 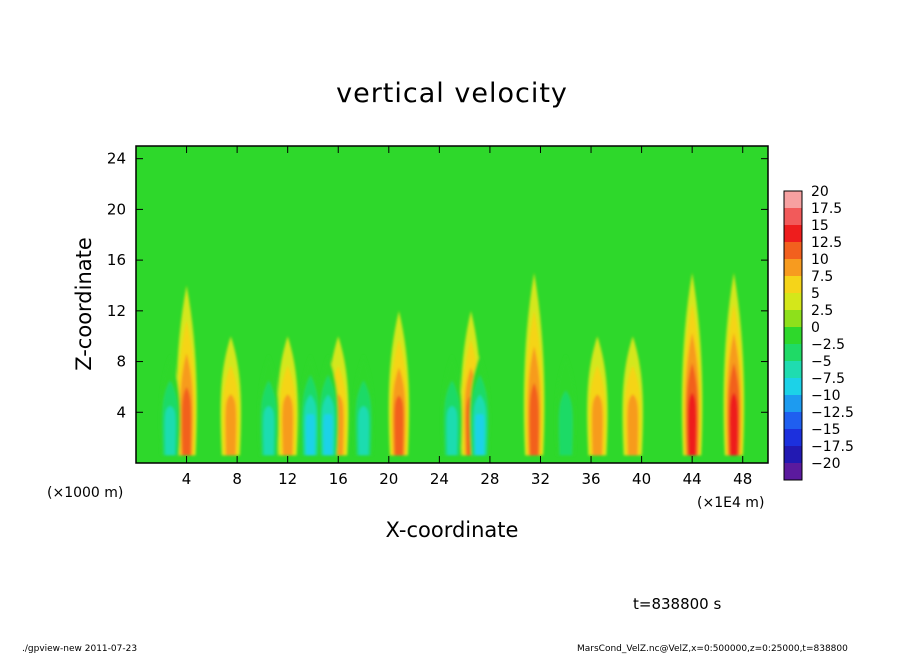 I want to click on x-tick-label: 28, so click(x=489, y=479).